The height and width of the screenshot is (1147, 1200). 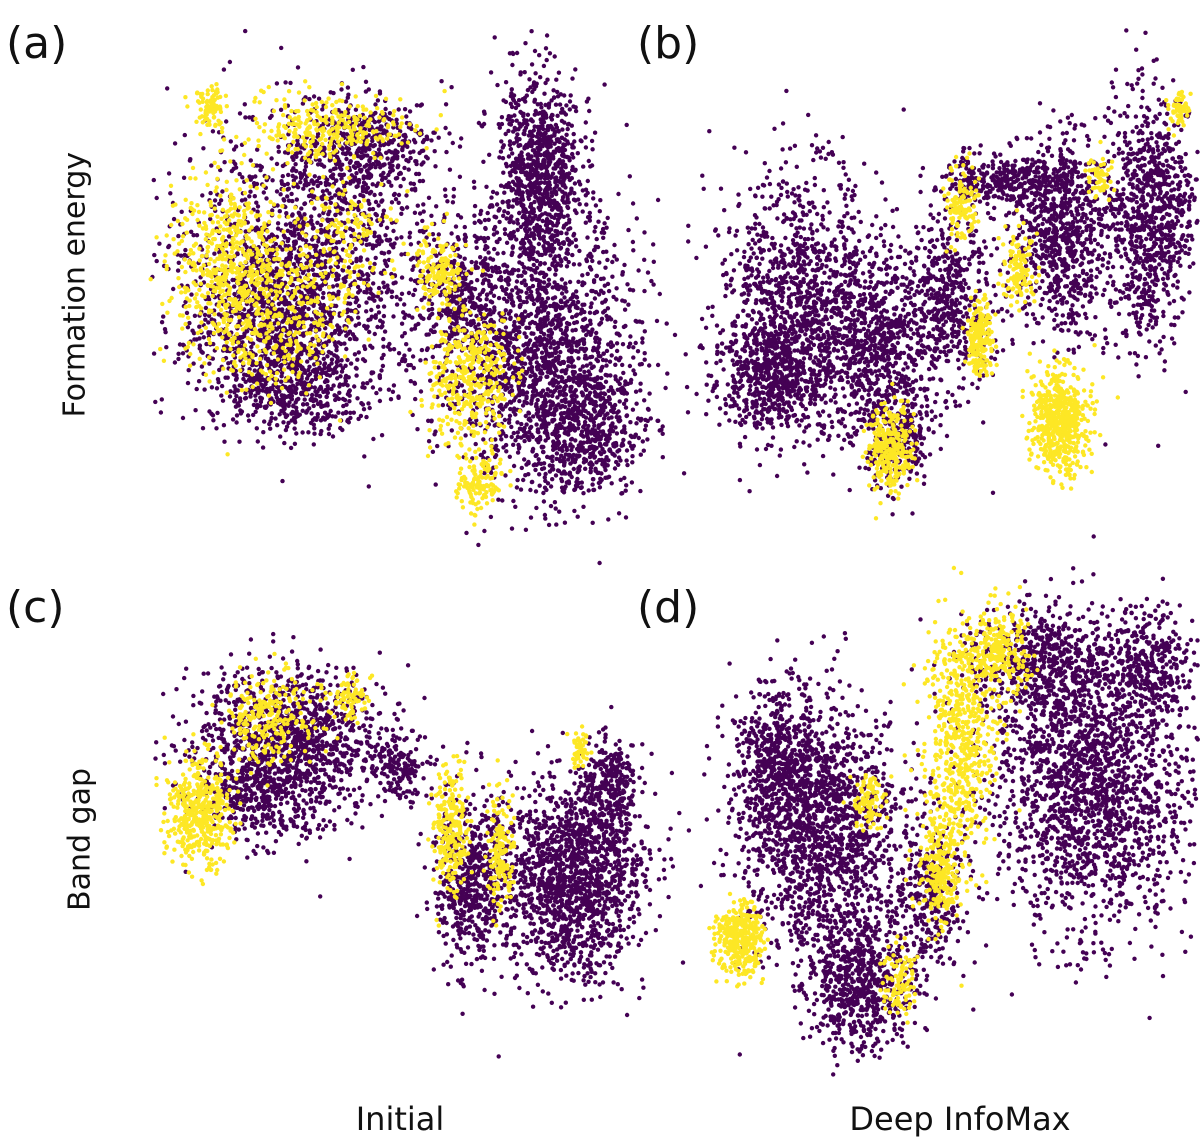 I want to click on panel-label-b: (b), so click(x=668, y=44).